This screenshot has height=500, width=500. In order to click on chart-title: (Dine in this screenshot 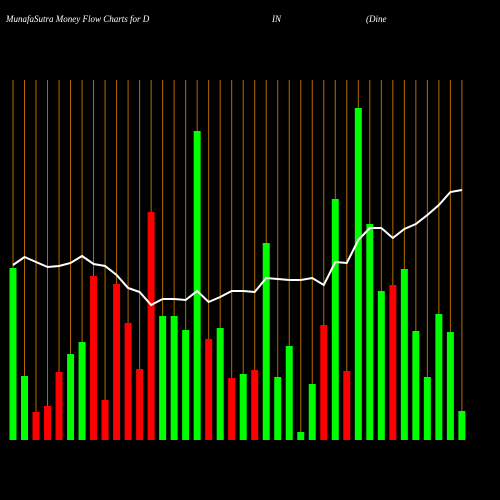, I will do `click(376, 19)`.